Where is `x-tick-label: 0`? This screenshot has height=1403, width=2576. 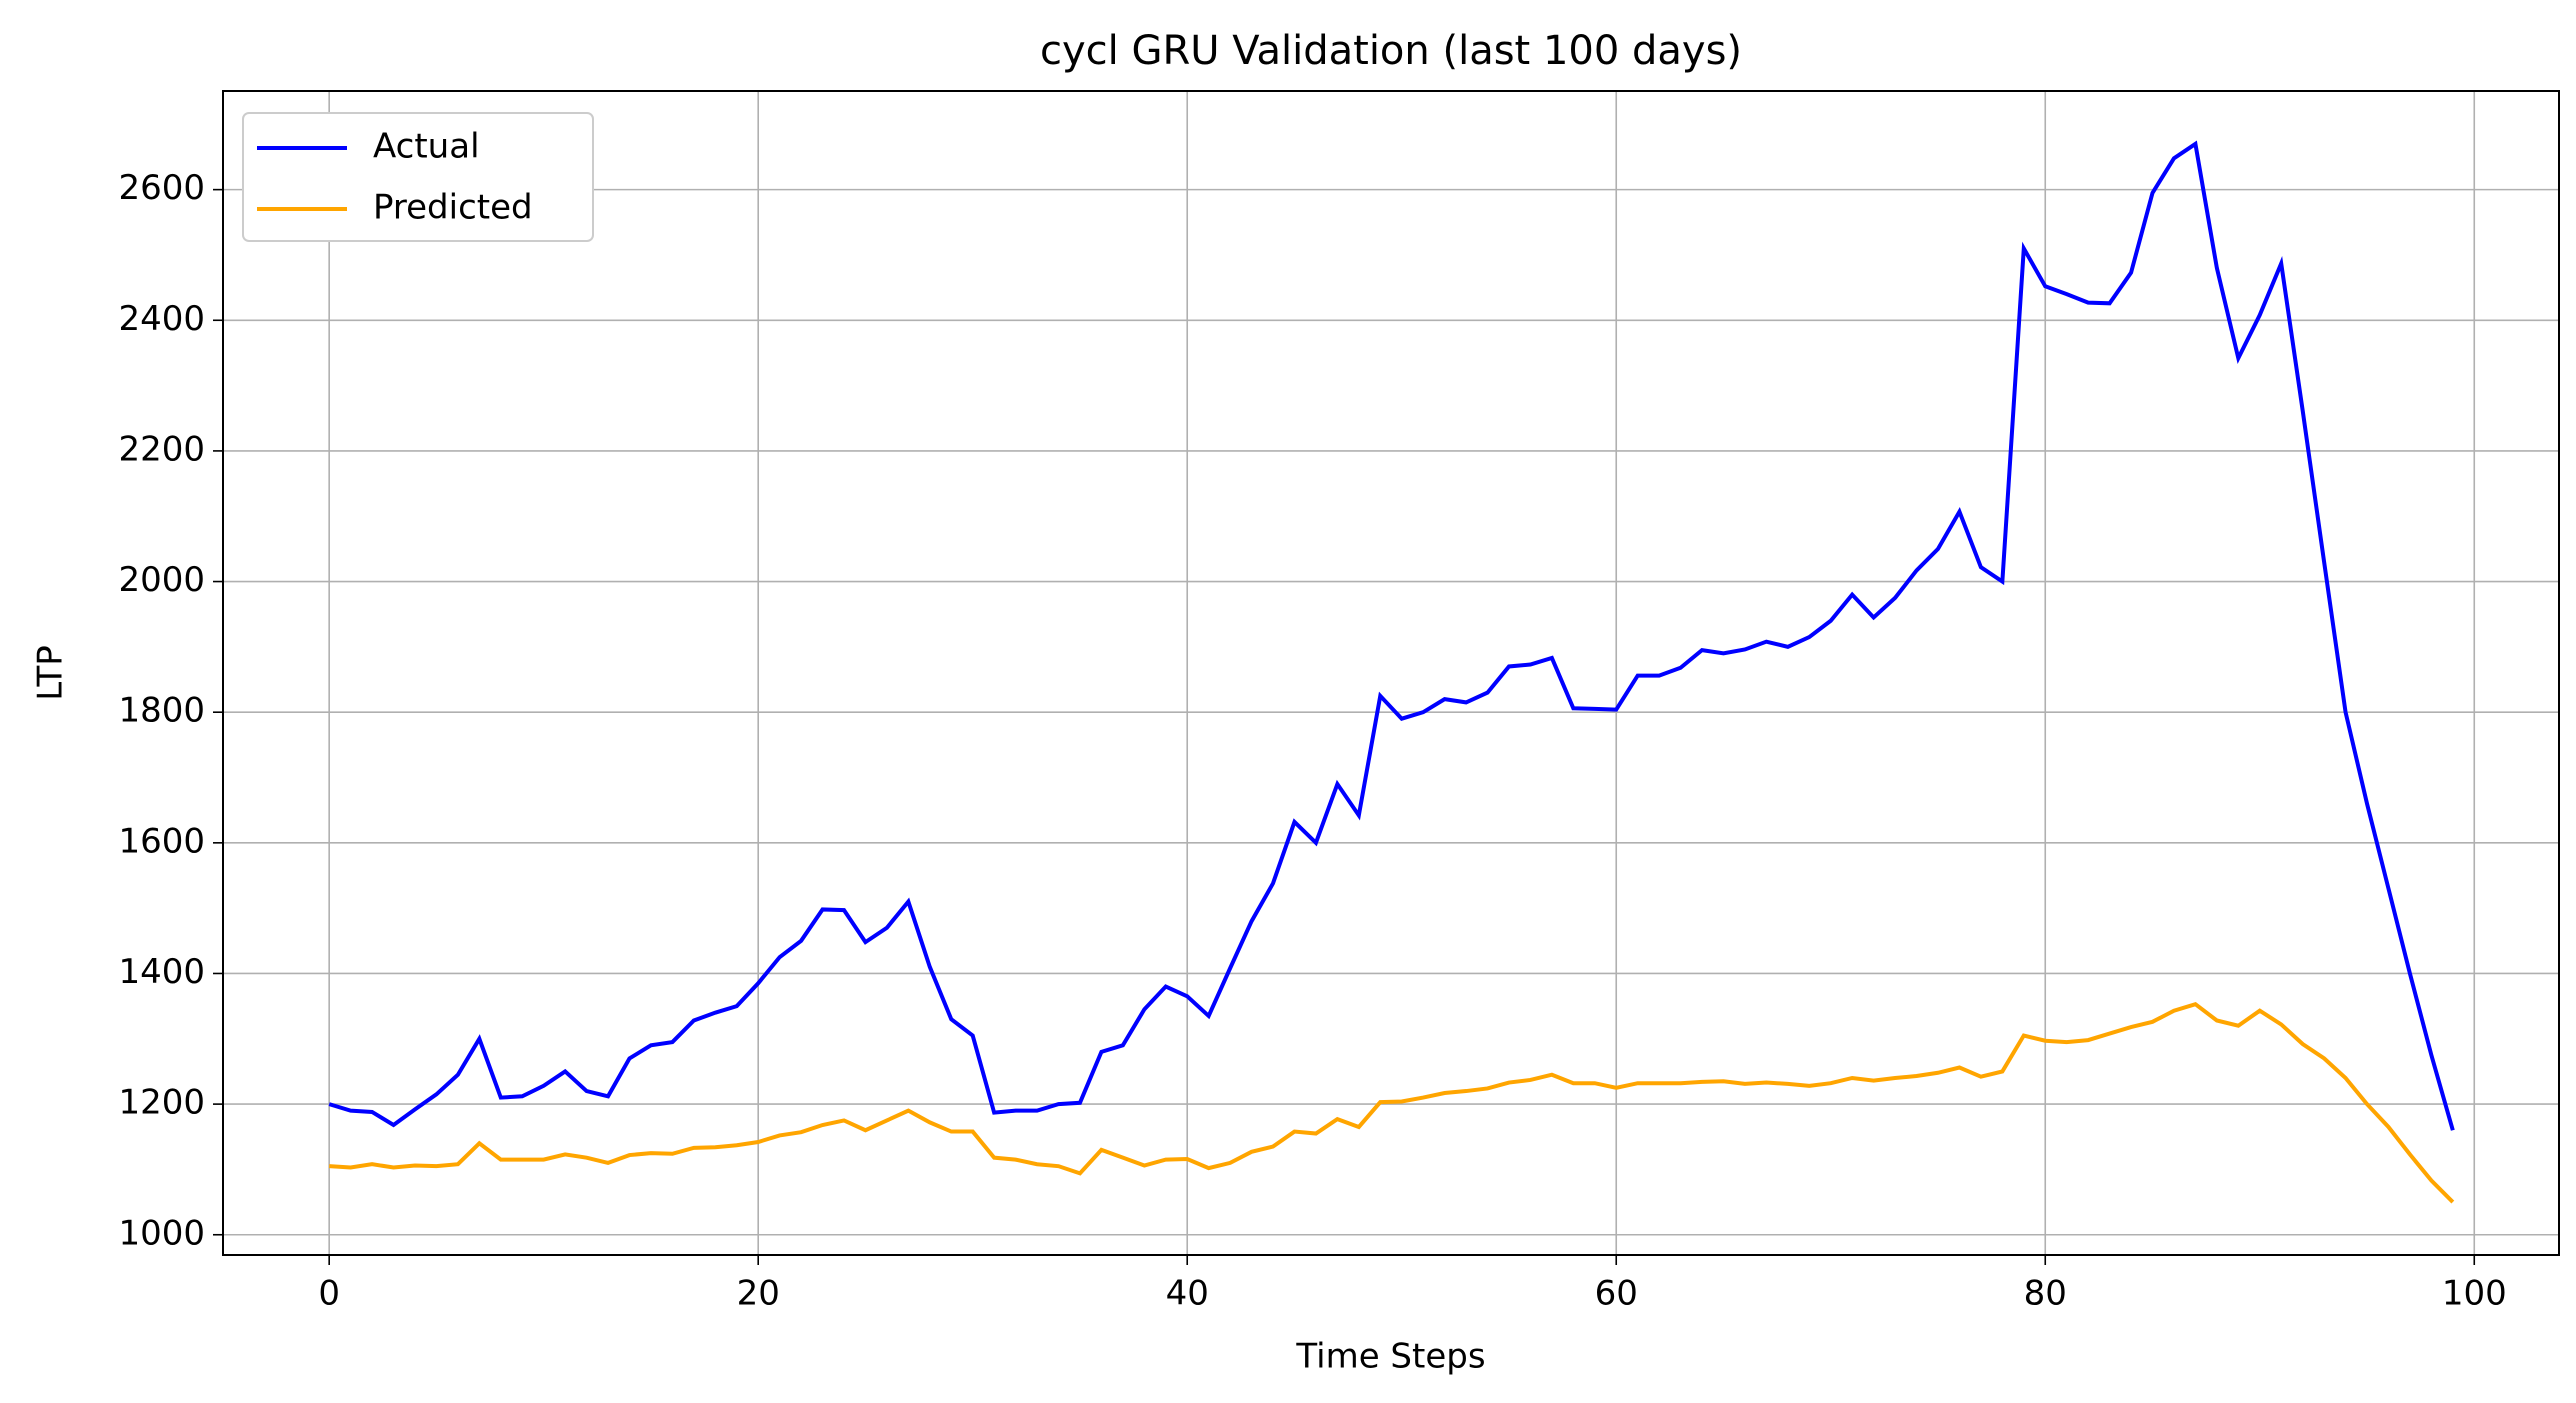
x-tick-label: 0 is located at coordinates (329, 1294).